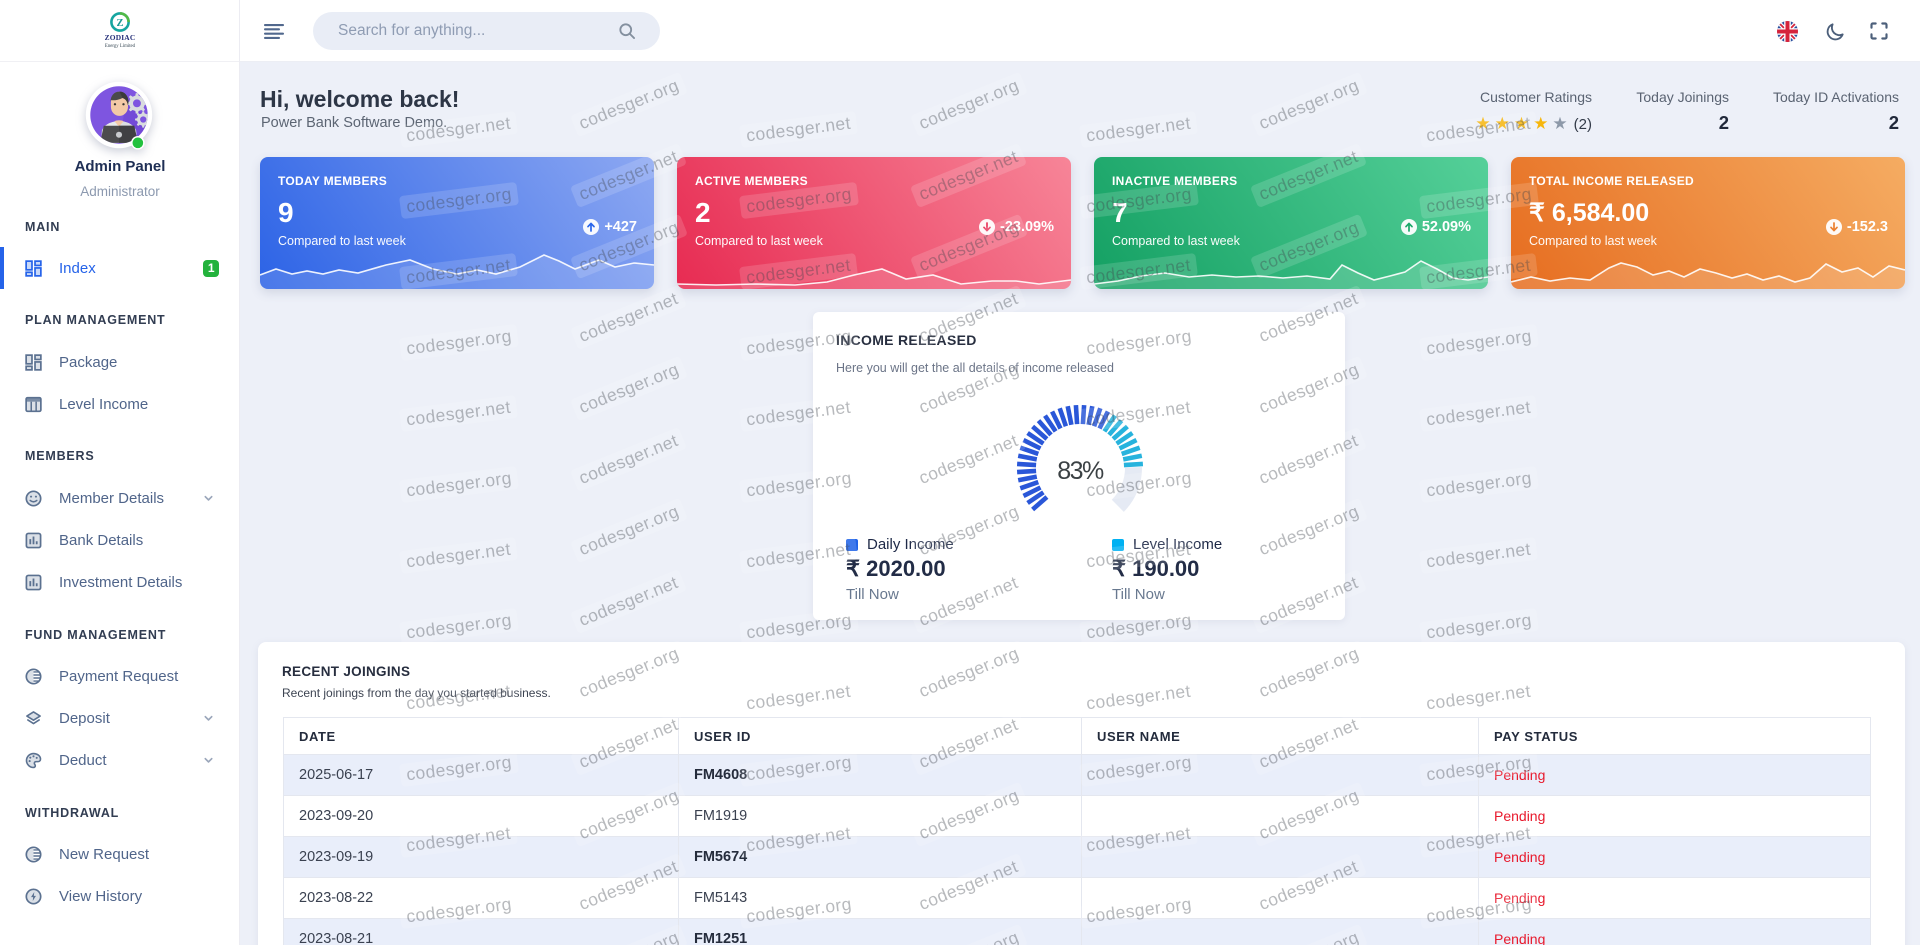  What do you see at coordinates (119, 23) in the screenshot?
I see `svg-text: Z` at bounding box center [119, 23].